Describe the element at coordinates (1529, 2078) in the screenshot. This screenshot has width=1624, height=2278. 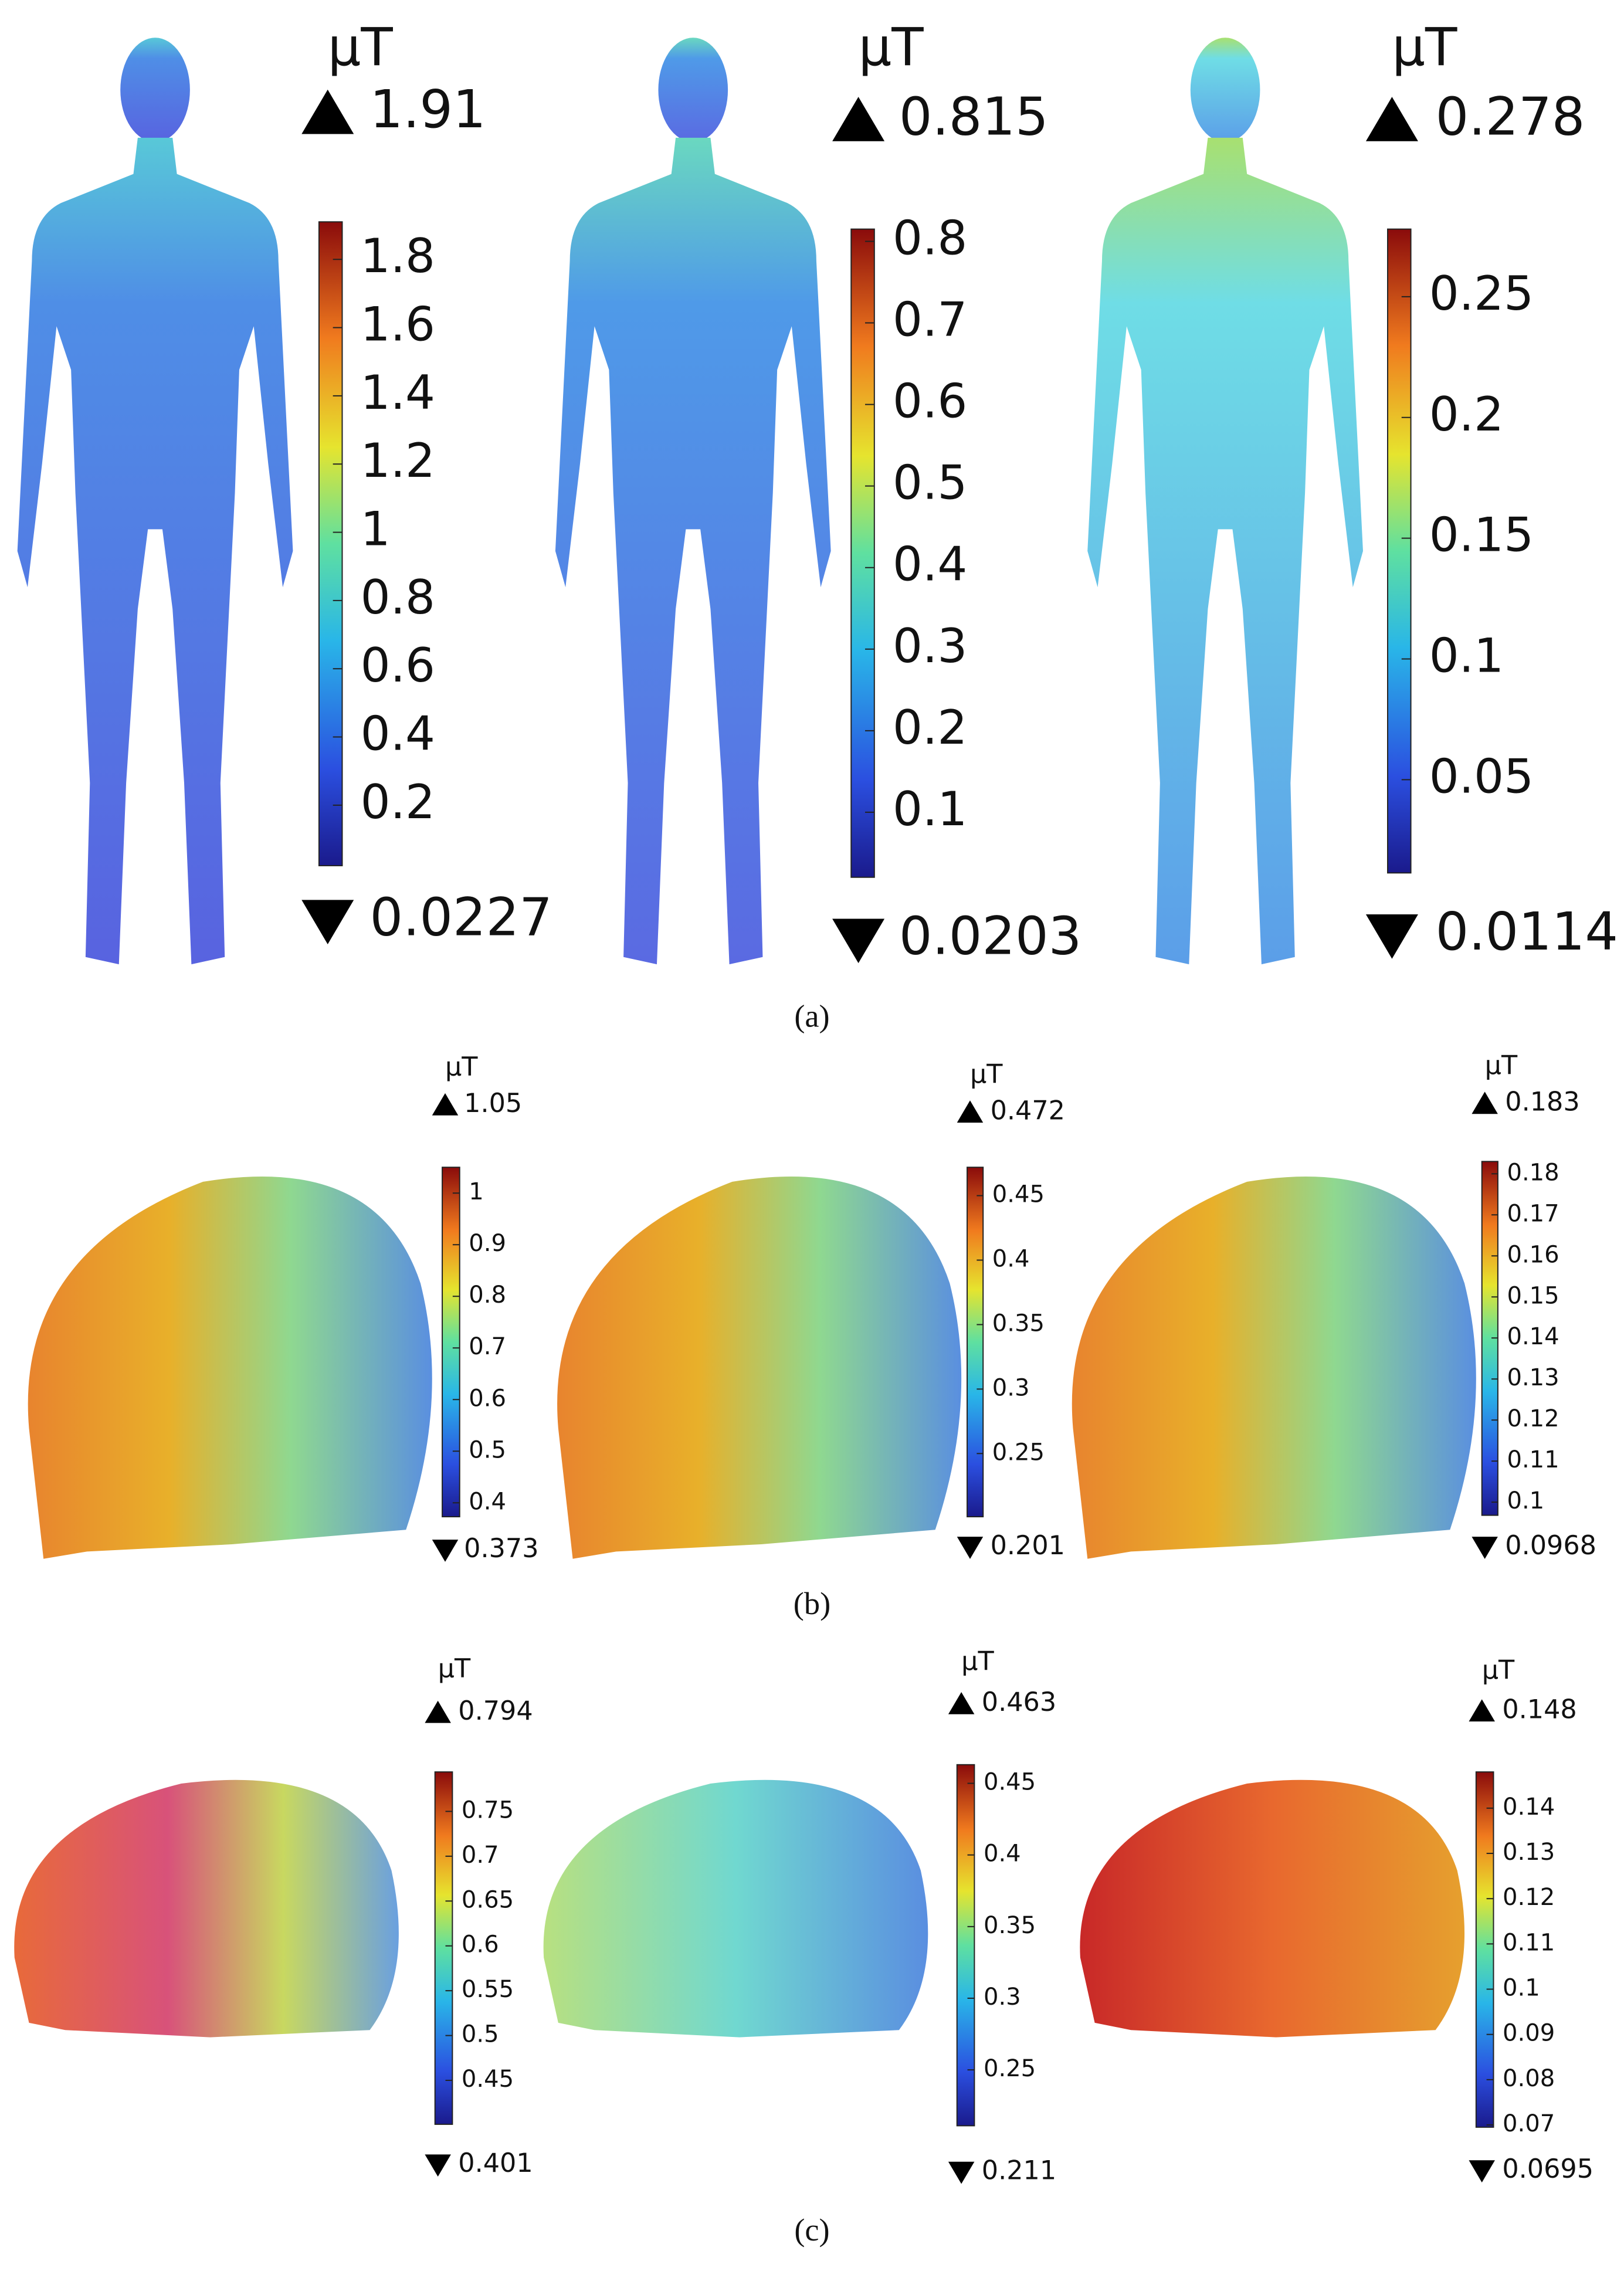
I see `colorbar-tick-label: 0.08` at that location.